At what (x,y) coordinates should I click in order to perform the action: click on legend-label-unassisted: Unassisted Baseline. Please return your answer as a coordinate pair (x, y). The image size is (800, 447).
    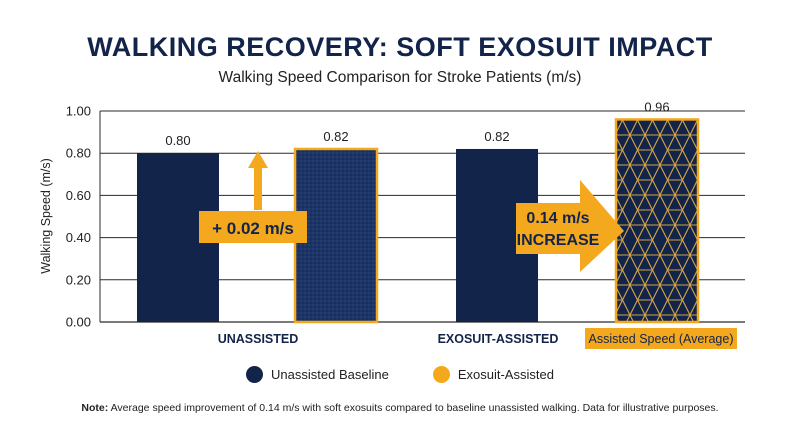
    Looking at the image, I should click on (330, 374).